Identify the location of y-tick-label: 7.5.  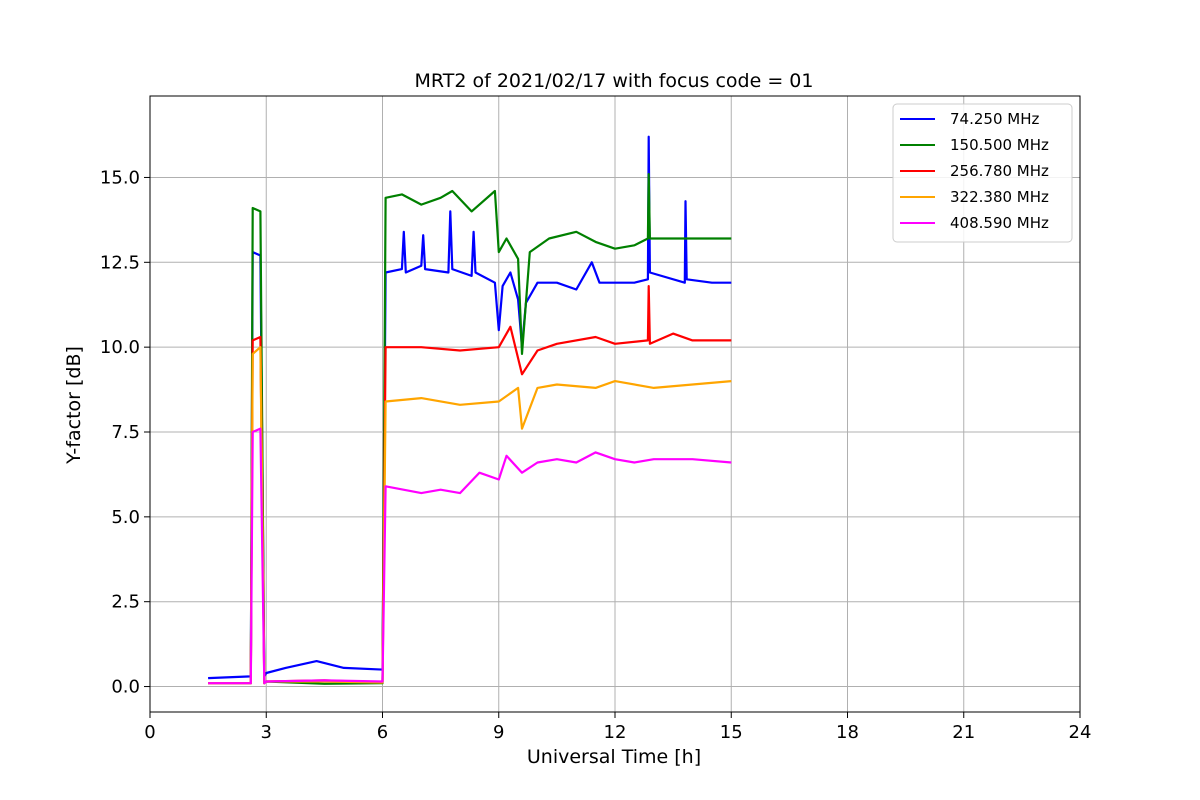
(125, 432).